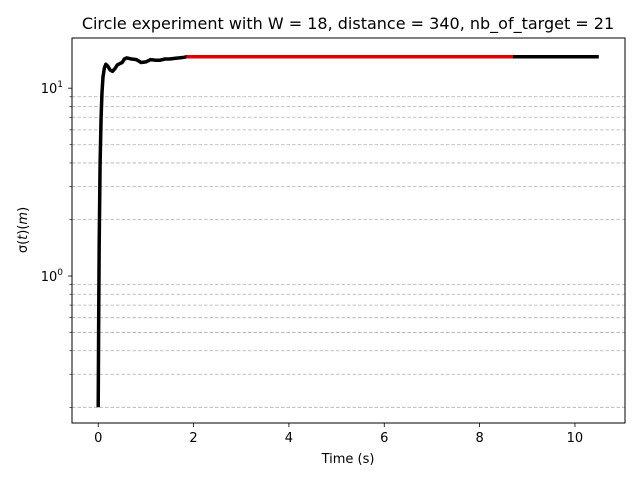 This screenshot has height=484, width=640. What do you see at coordinates (23, 218) in the screenshot?
I see `y-axis-label-unit: m` at bounding box center [23, 218].